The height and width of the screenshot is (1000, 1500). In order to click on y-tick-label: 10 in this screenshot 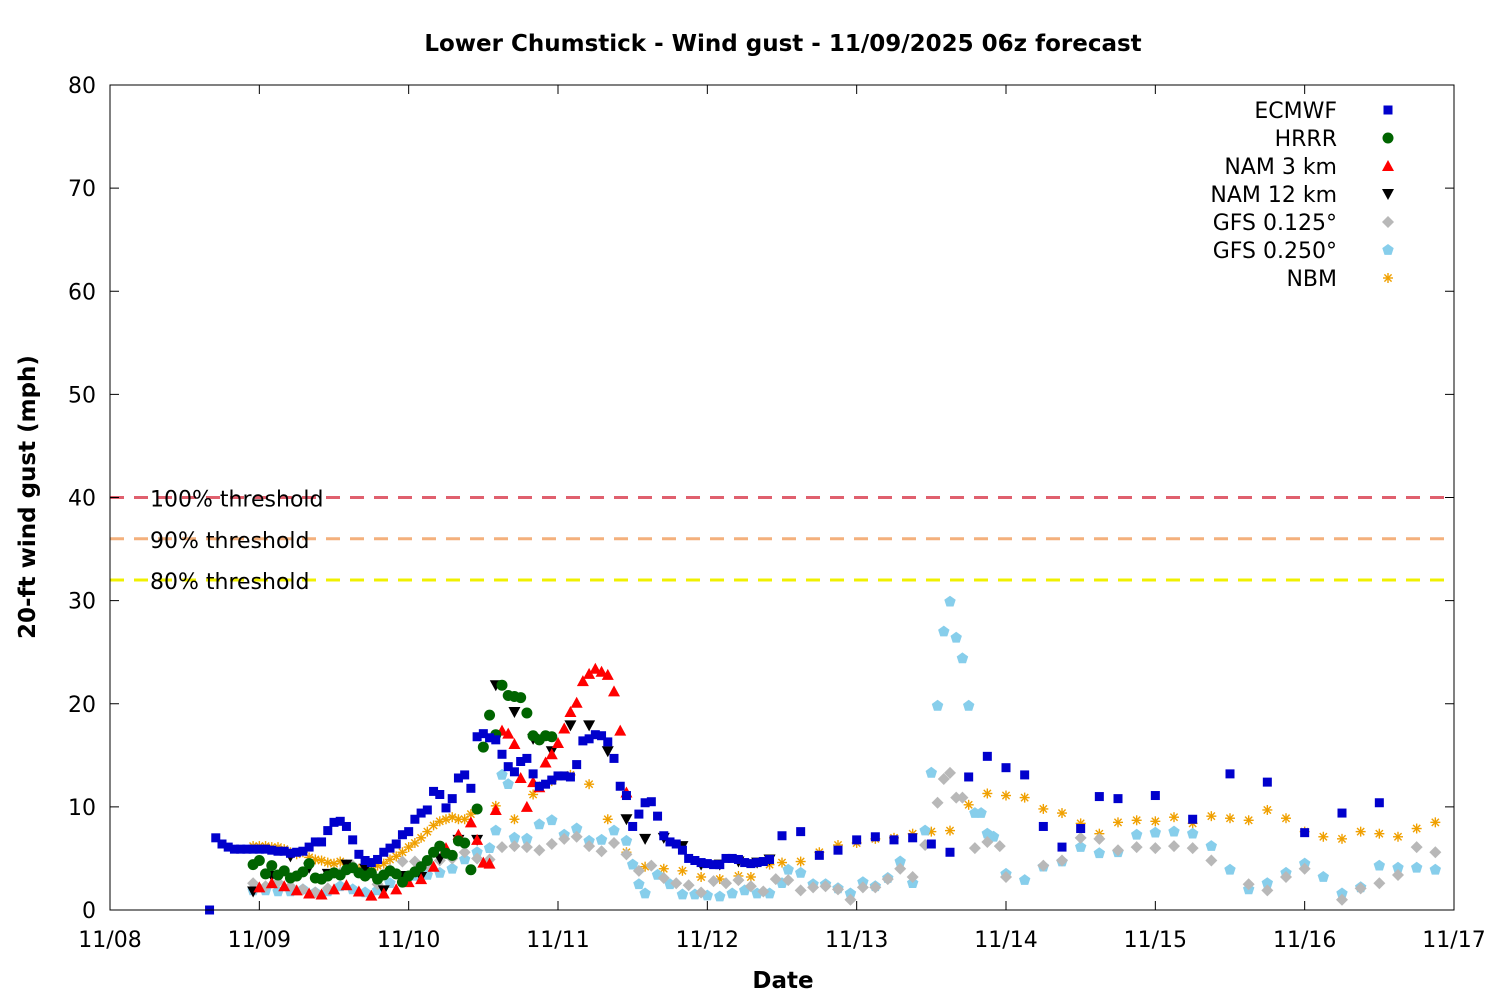, I will do `click(82, 808)`.